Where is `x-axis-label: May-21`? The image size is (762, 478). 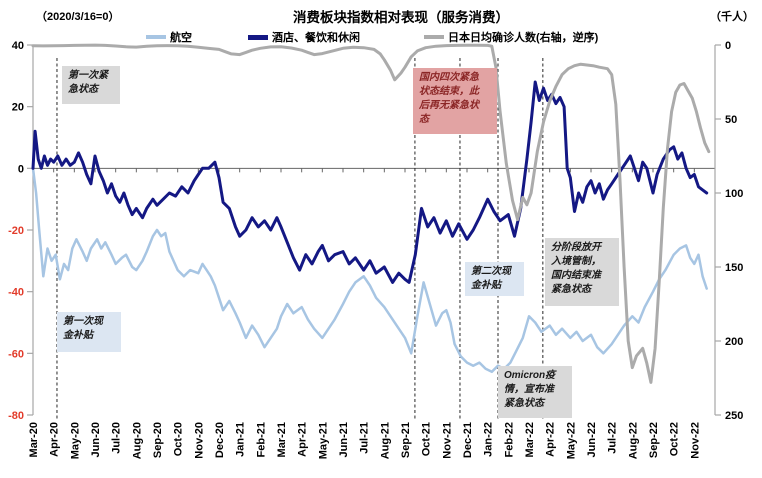 x-axis-label: May-21 is located at coordinates (323, 440).